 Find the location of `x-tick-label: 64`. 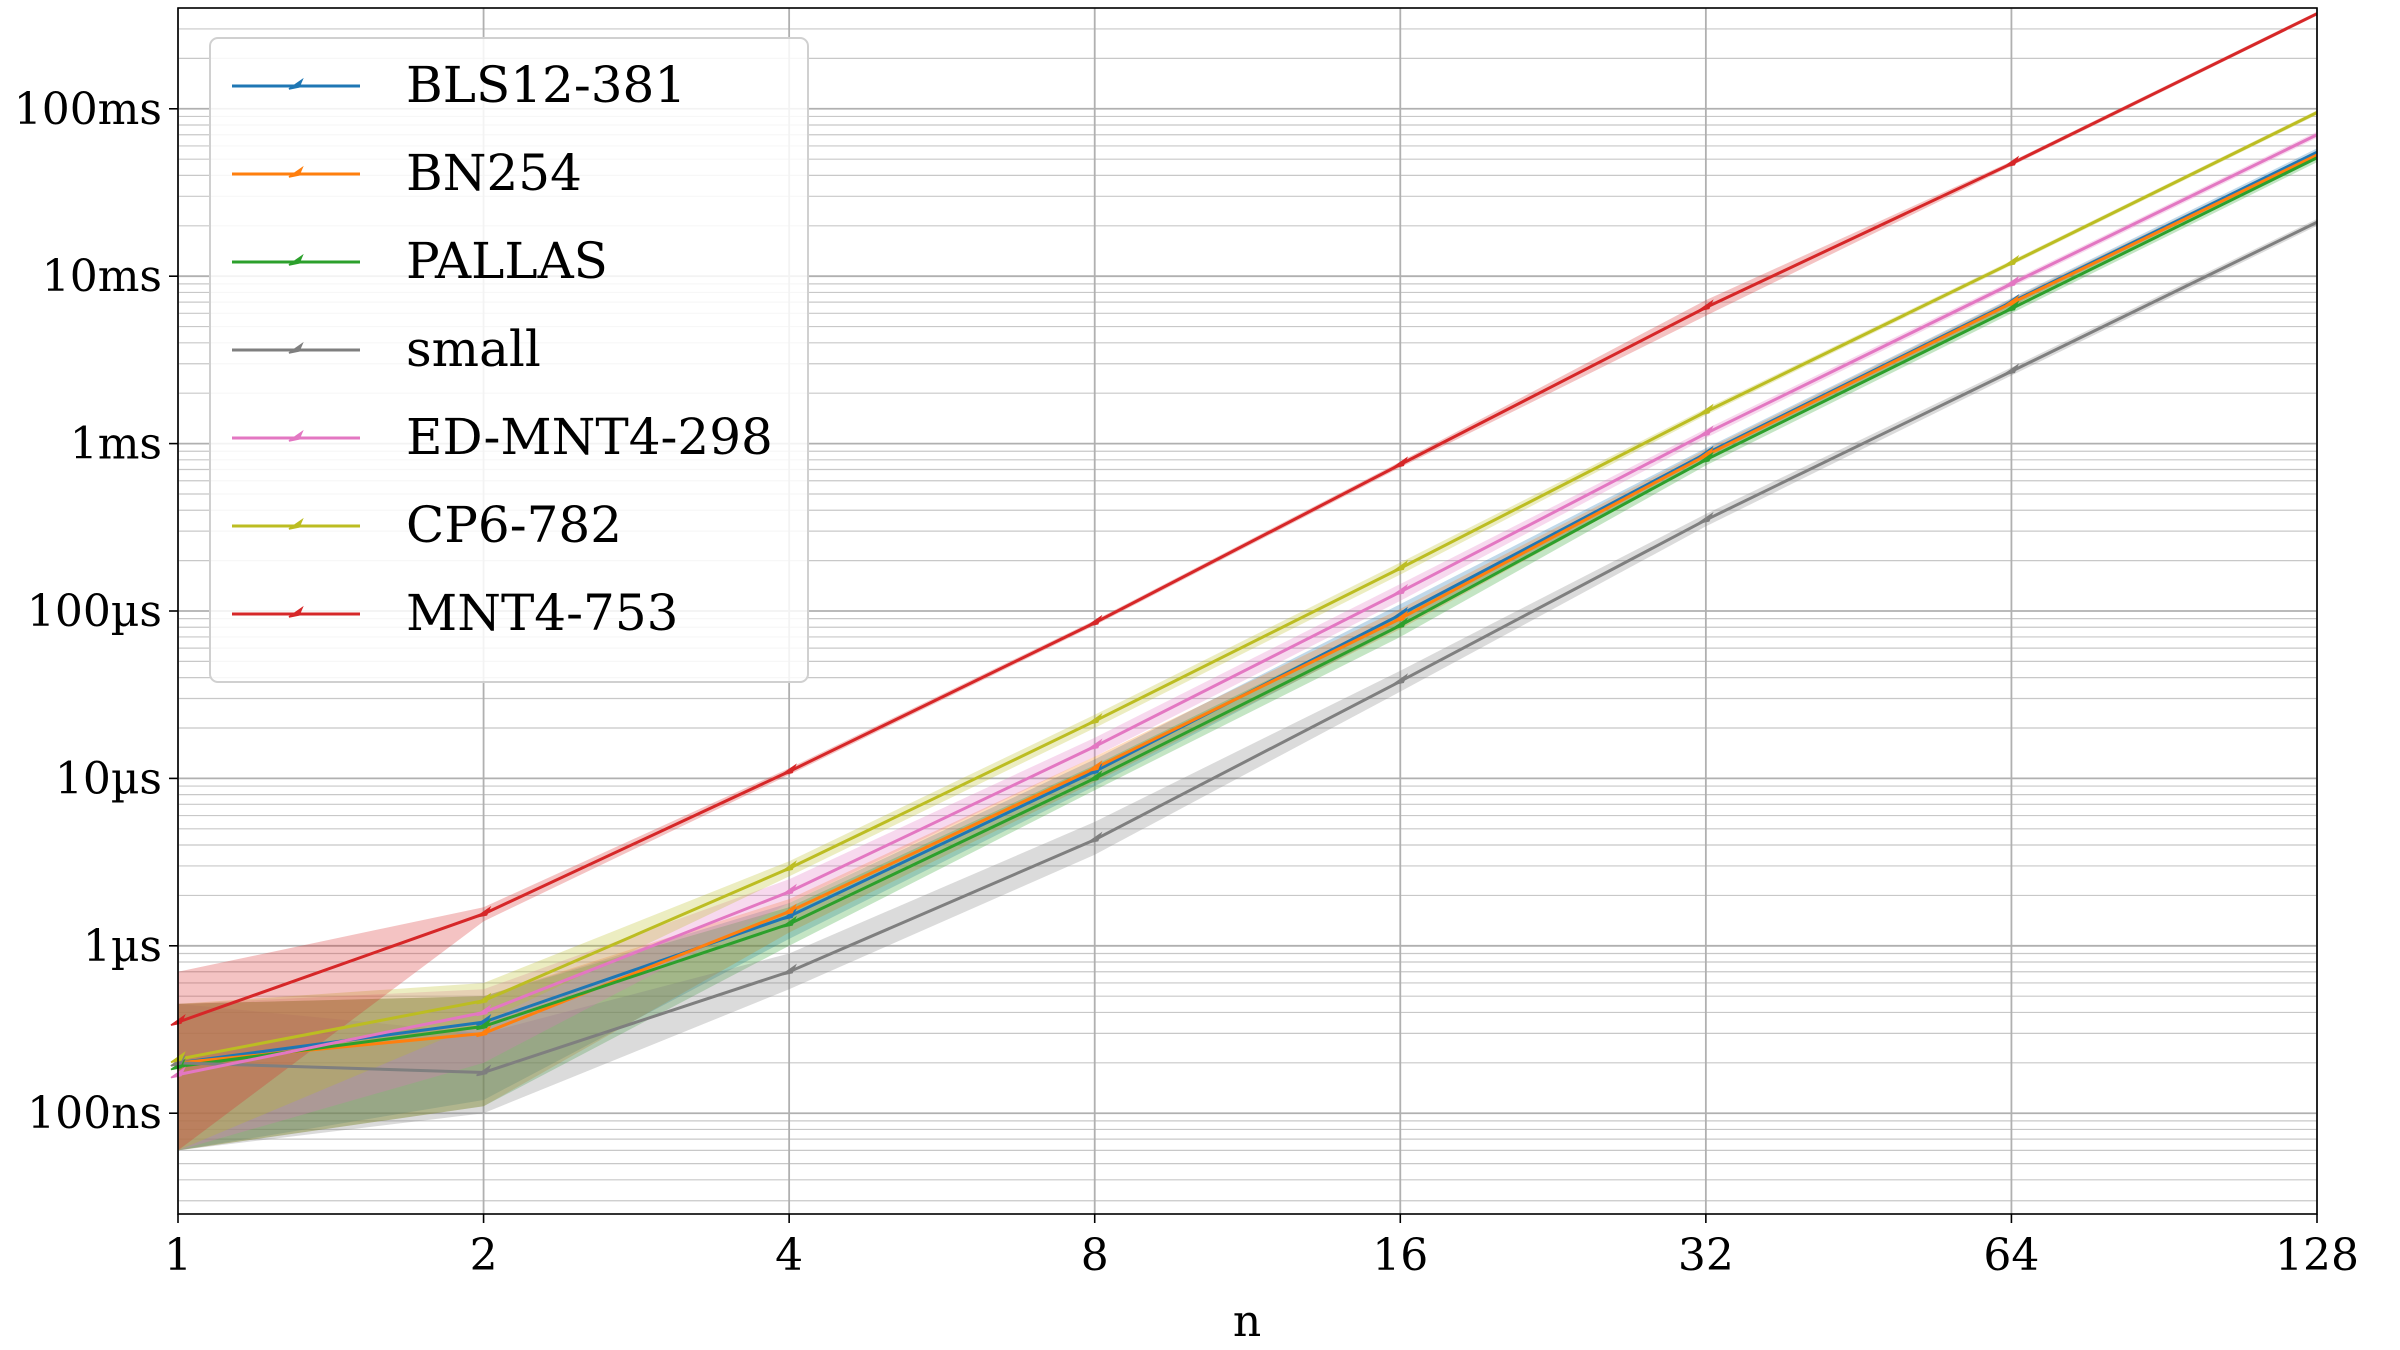

x-tick-label: 64 is located at coordinates (2011, 1255).